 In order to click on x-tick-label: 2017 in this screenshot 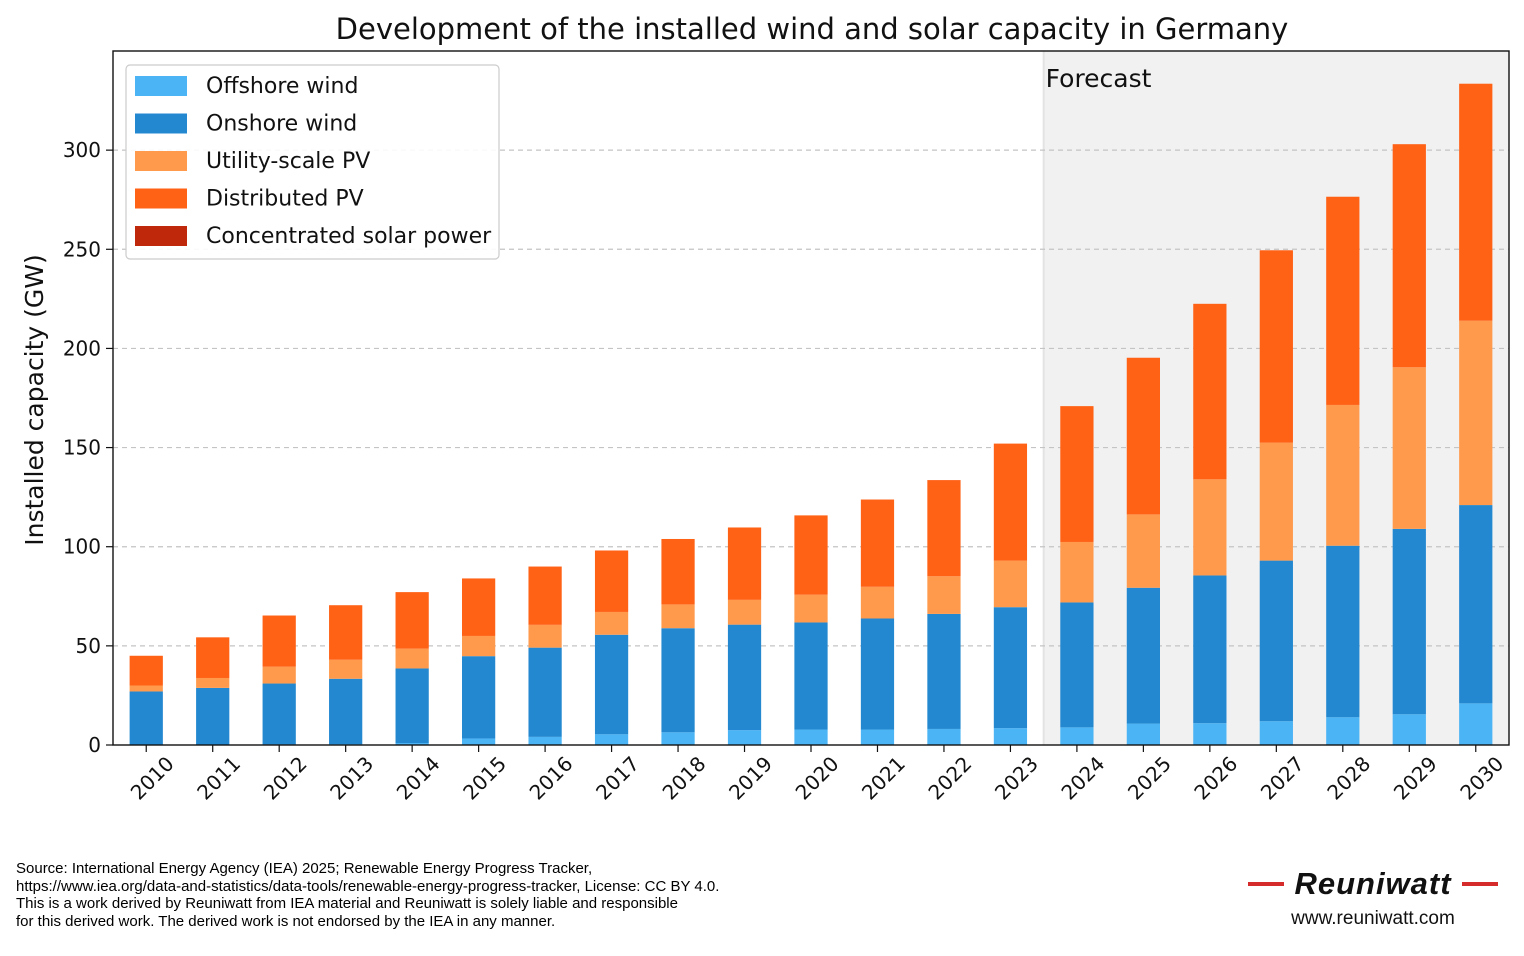, I will do `click(617, 778)`.